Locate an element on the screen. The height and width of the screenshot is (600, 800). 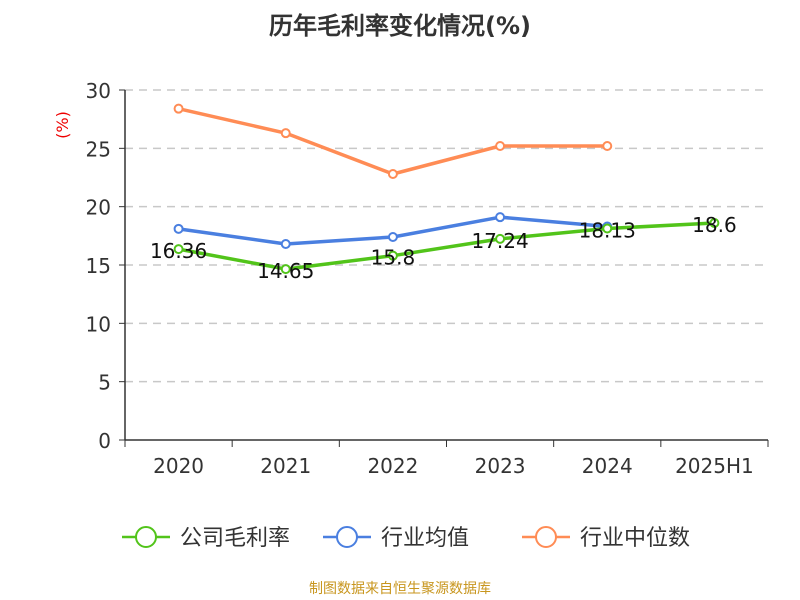
data-label: 18.6 is located at coordinates (714, 225).